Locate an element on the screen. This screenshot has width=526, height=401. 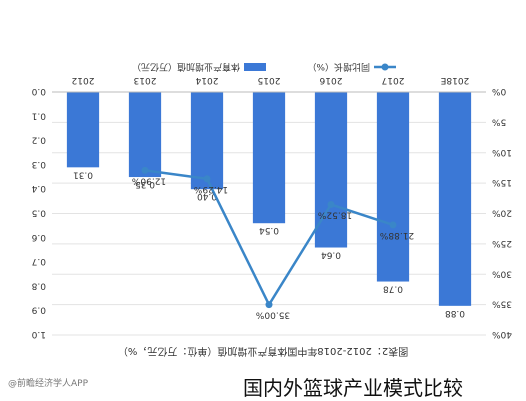
x-axis-tick-label: 2014 is located at coordinates (206, 80).